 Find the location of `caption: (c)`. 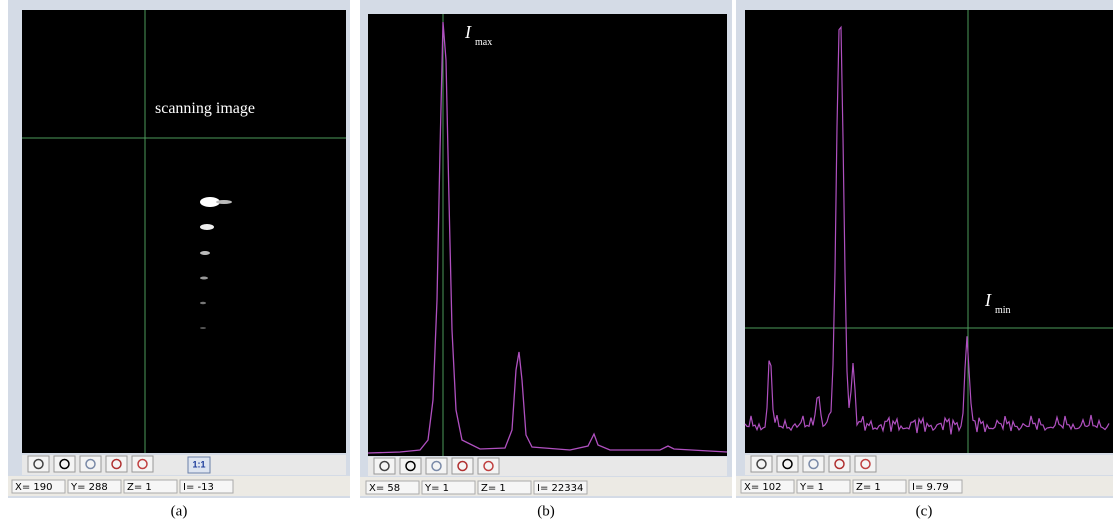

caption: (c) is located at coordinates (924, 511).